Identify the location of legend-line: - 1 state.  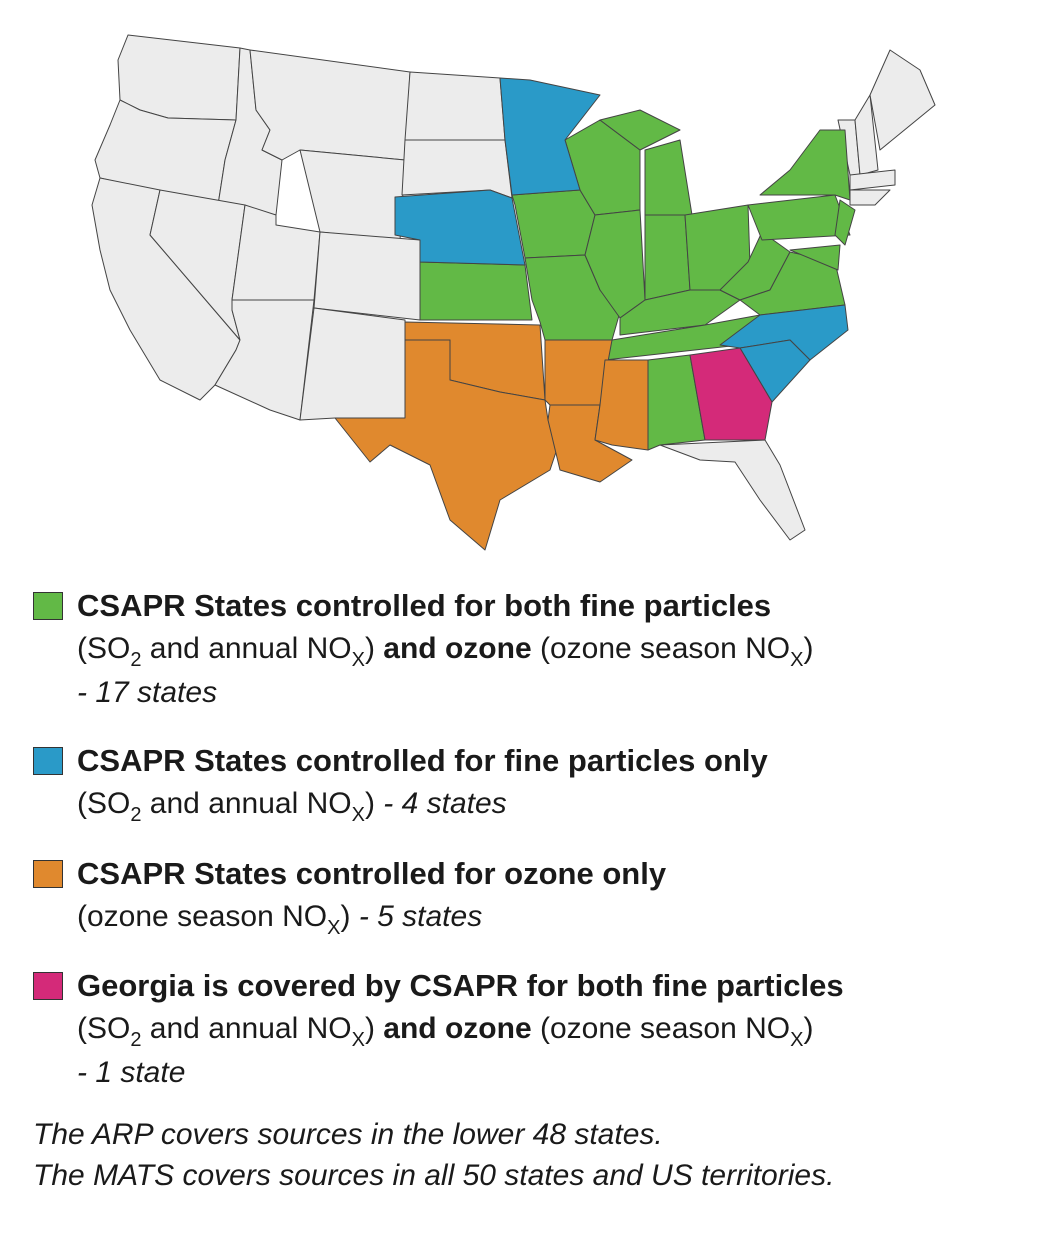
(131, 1073).